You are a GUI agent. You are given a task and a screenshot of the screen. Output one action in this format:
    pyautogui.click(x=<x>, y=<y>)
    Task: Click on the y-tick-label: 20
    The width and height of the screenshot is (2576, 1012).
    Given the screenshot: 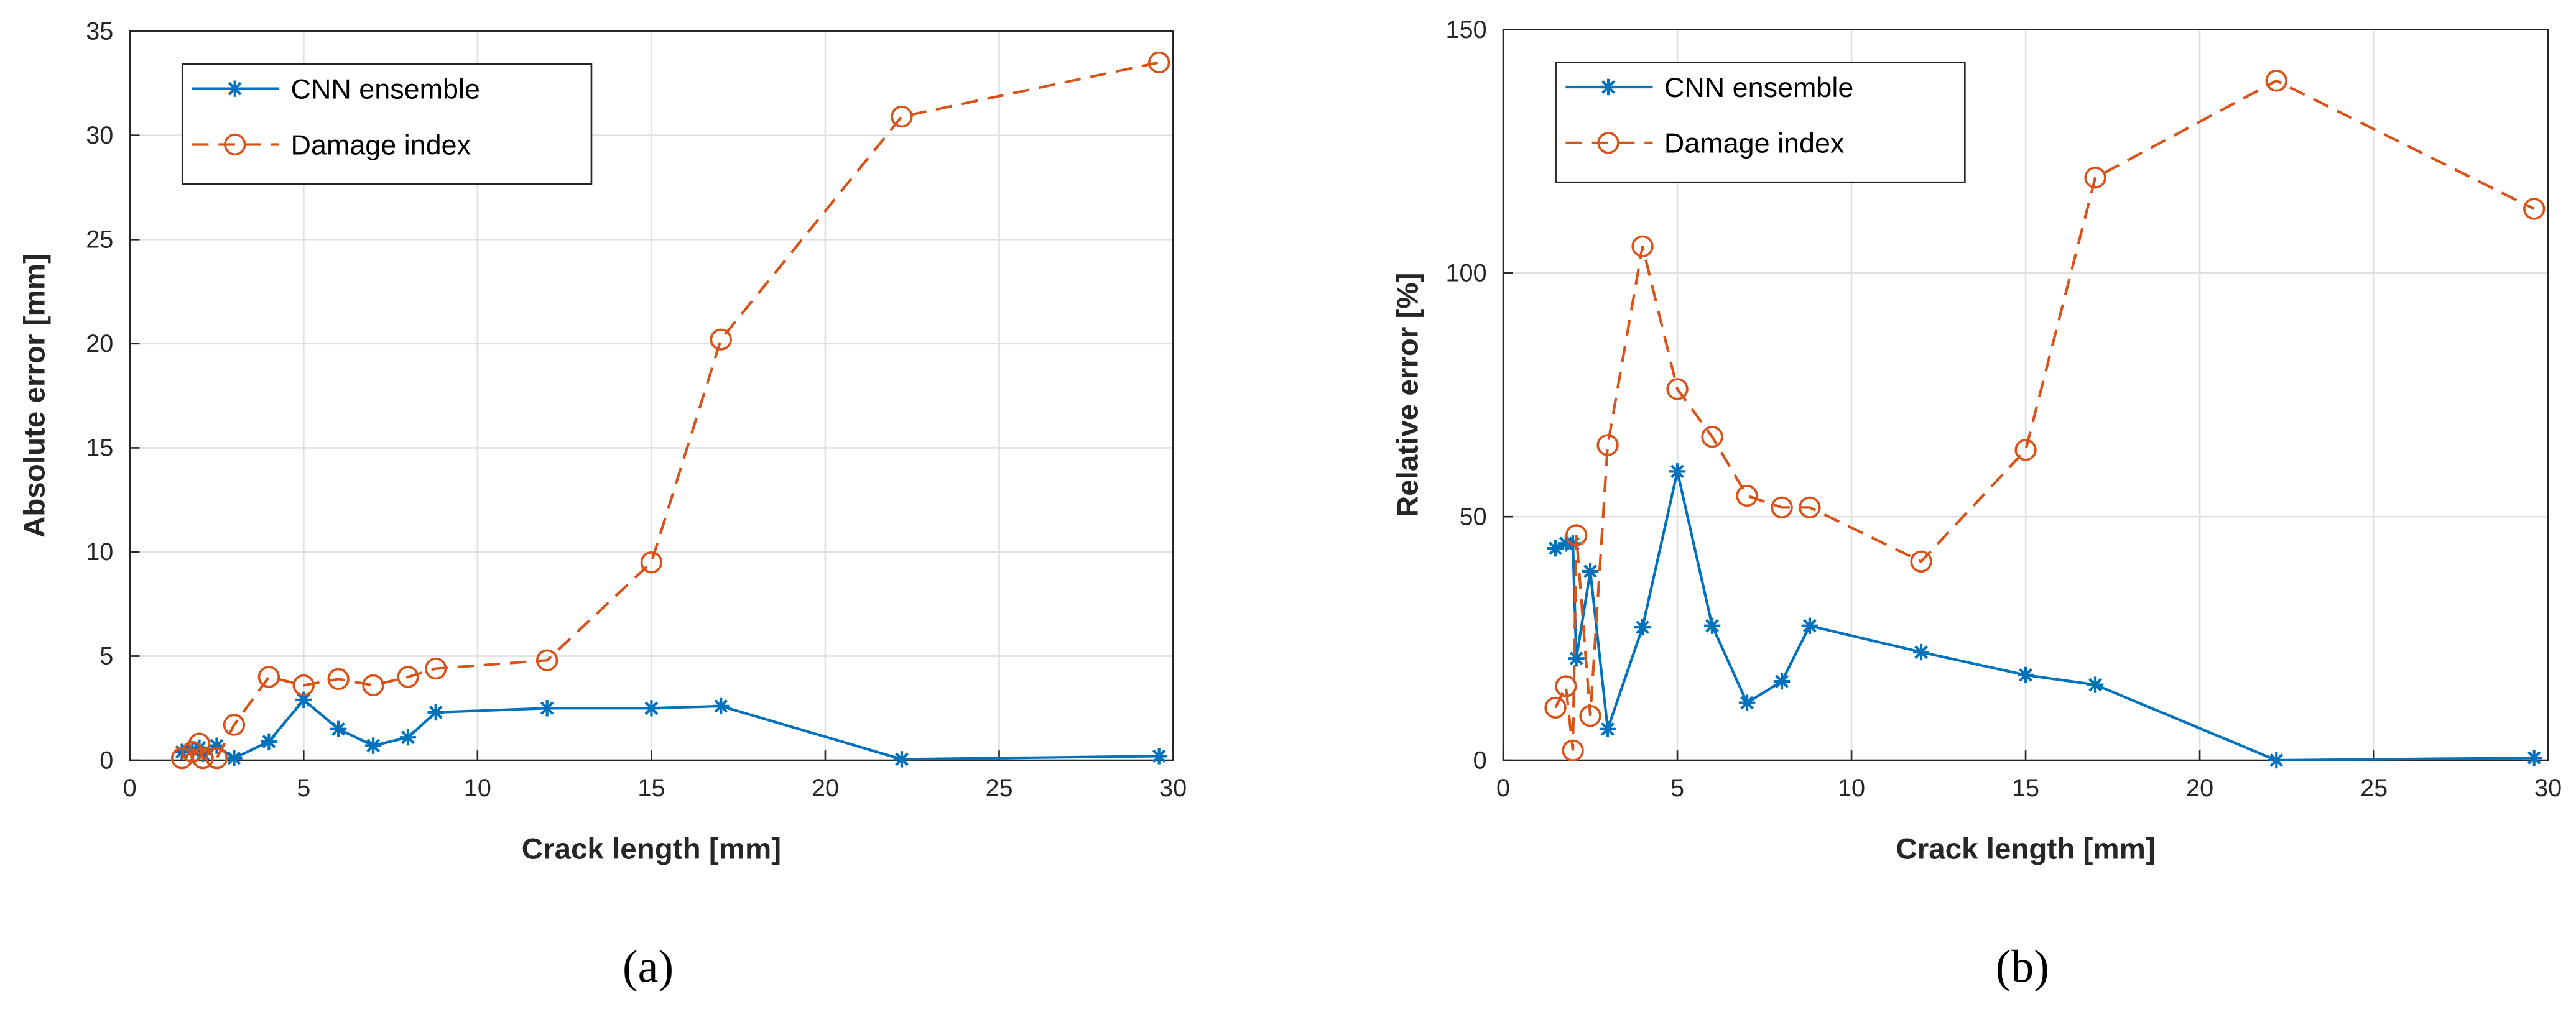 What is the action you would take?
    pyautogui.click(x=100, y=343)
    